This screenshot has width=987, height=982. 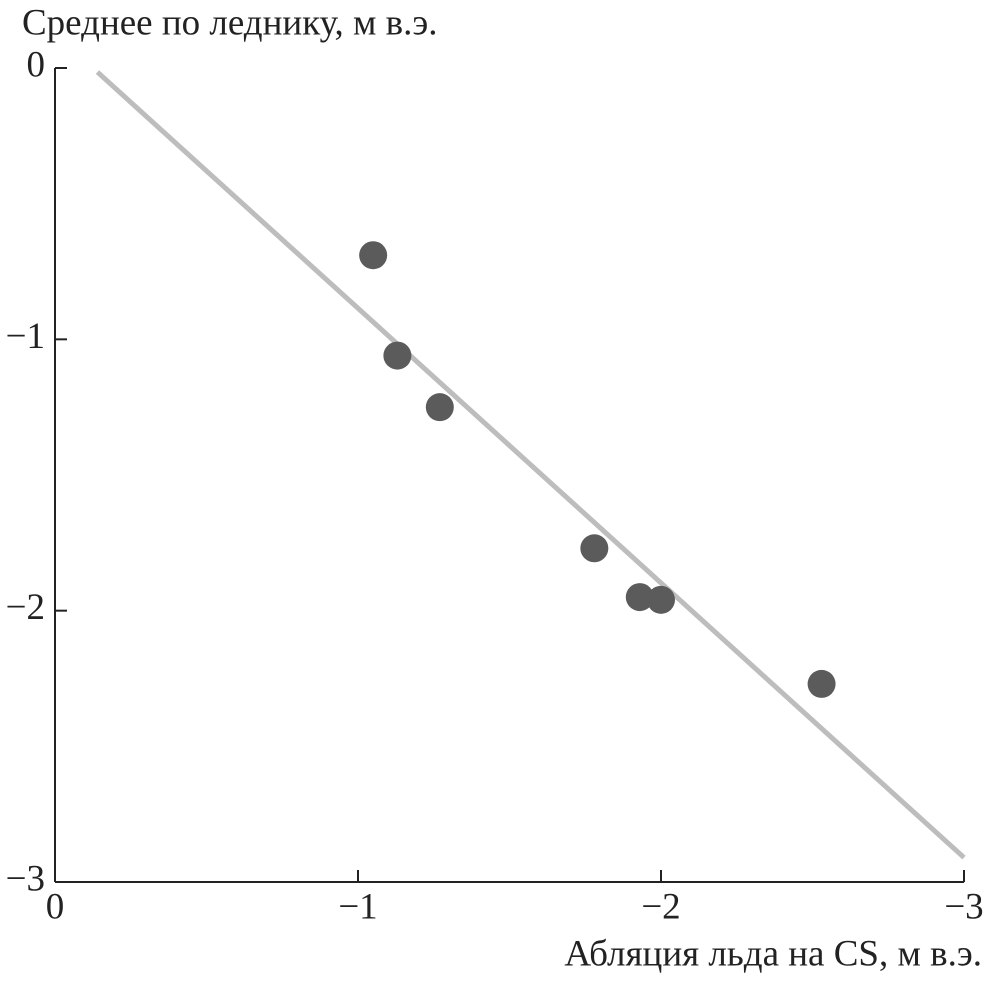 What do you see at coordinates (660, 906) in the screenshot?
I see `x-tick-label: −2` at bounding box center [660, 906].